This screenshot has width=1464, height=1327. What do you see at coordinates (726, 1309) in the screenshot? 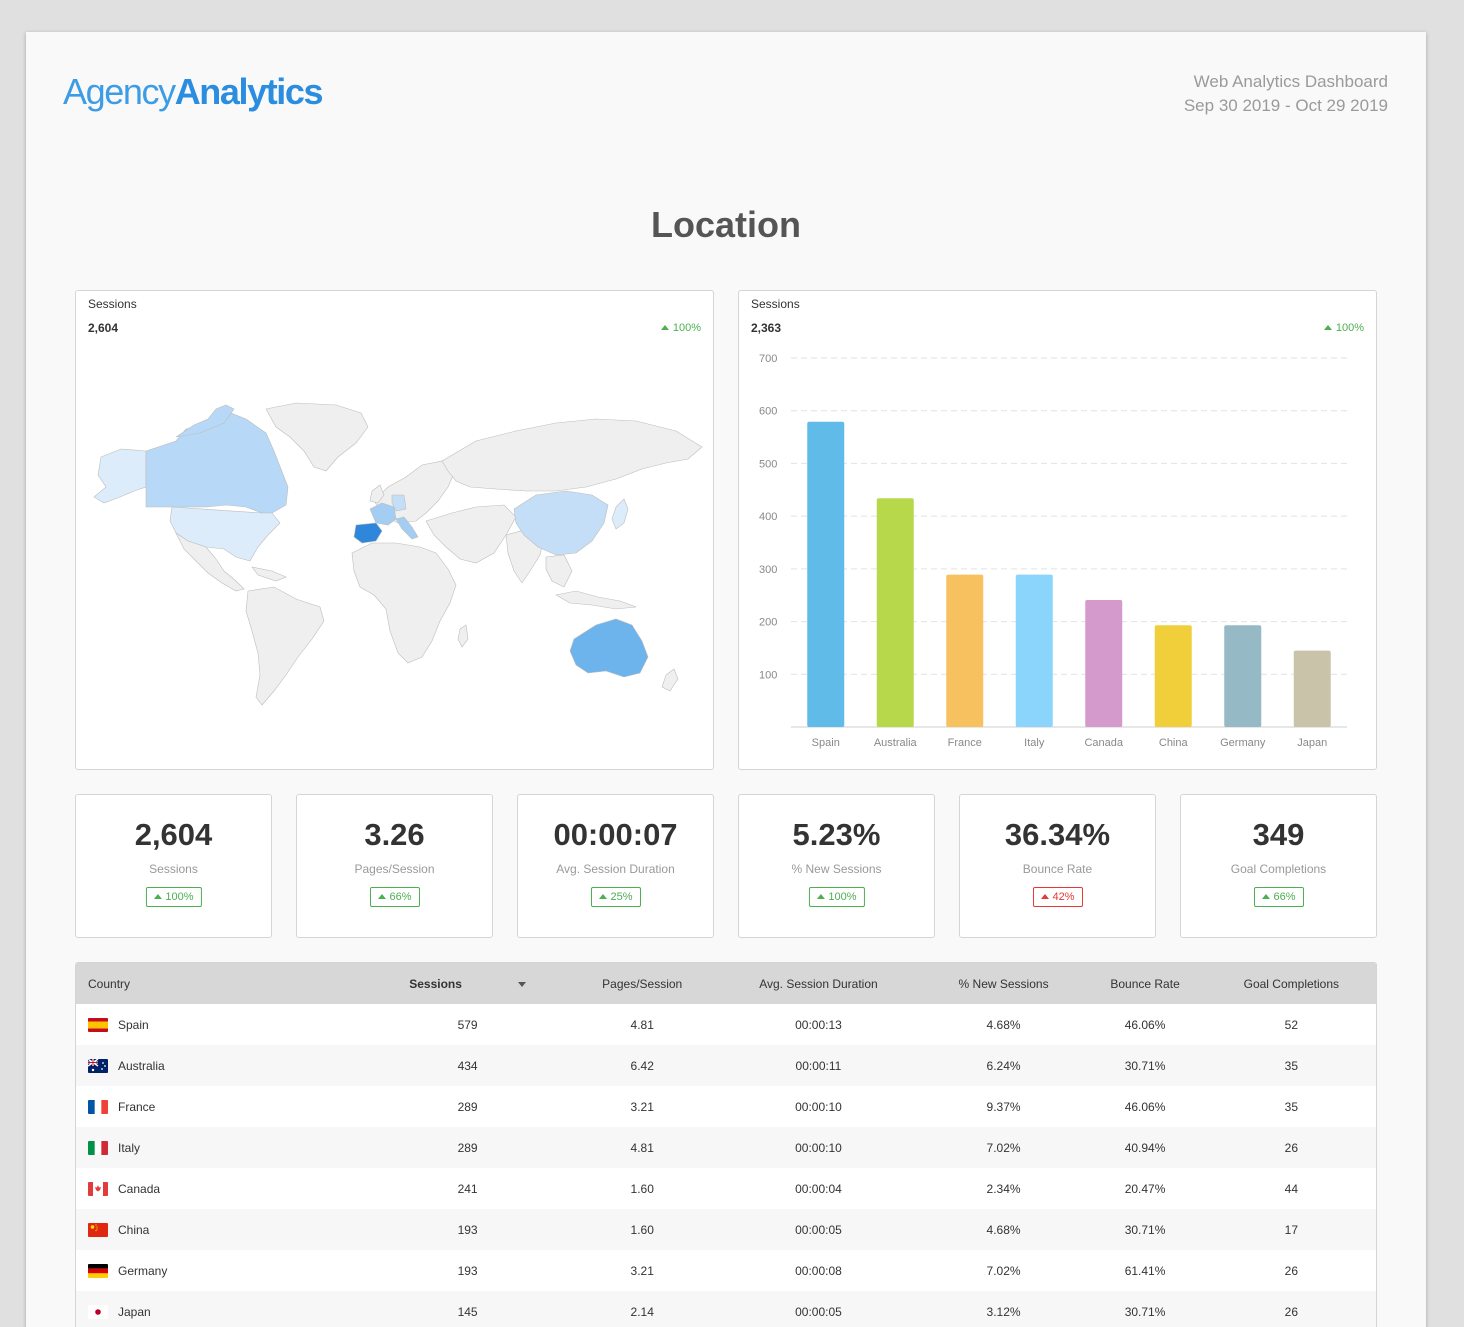
I see `table-row: Japan 145 2.14 00:00:05 3.12% 30.71% 26` at bounding box center [726, 1309].